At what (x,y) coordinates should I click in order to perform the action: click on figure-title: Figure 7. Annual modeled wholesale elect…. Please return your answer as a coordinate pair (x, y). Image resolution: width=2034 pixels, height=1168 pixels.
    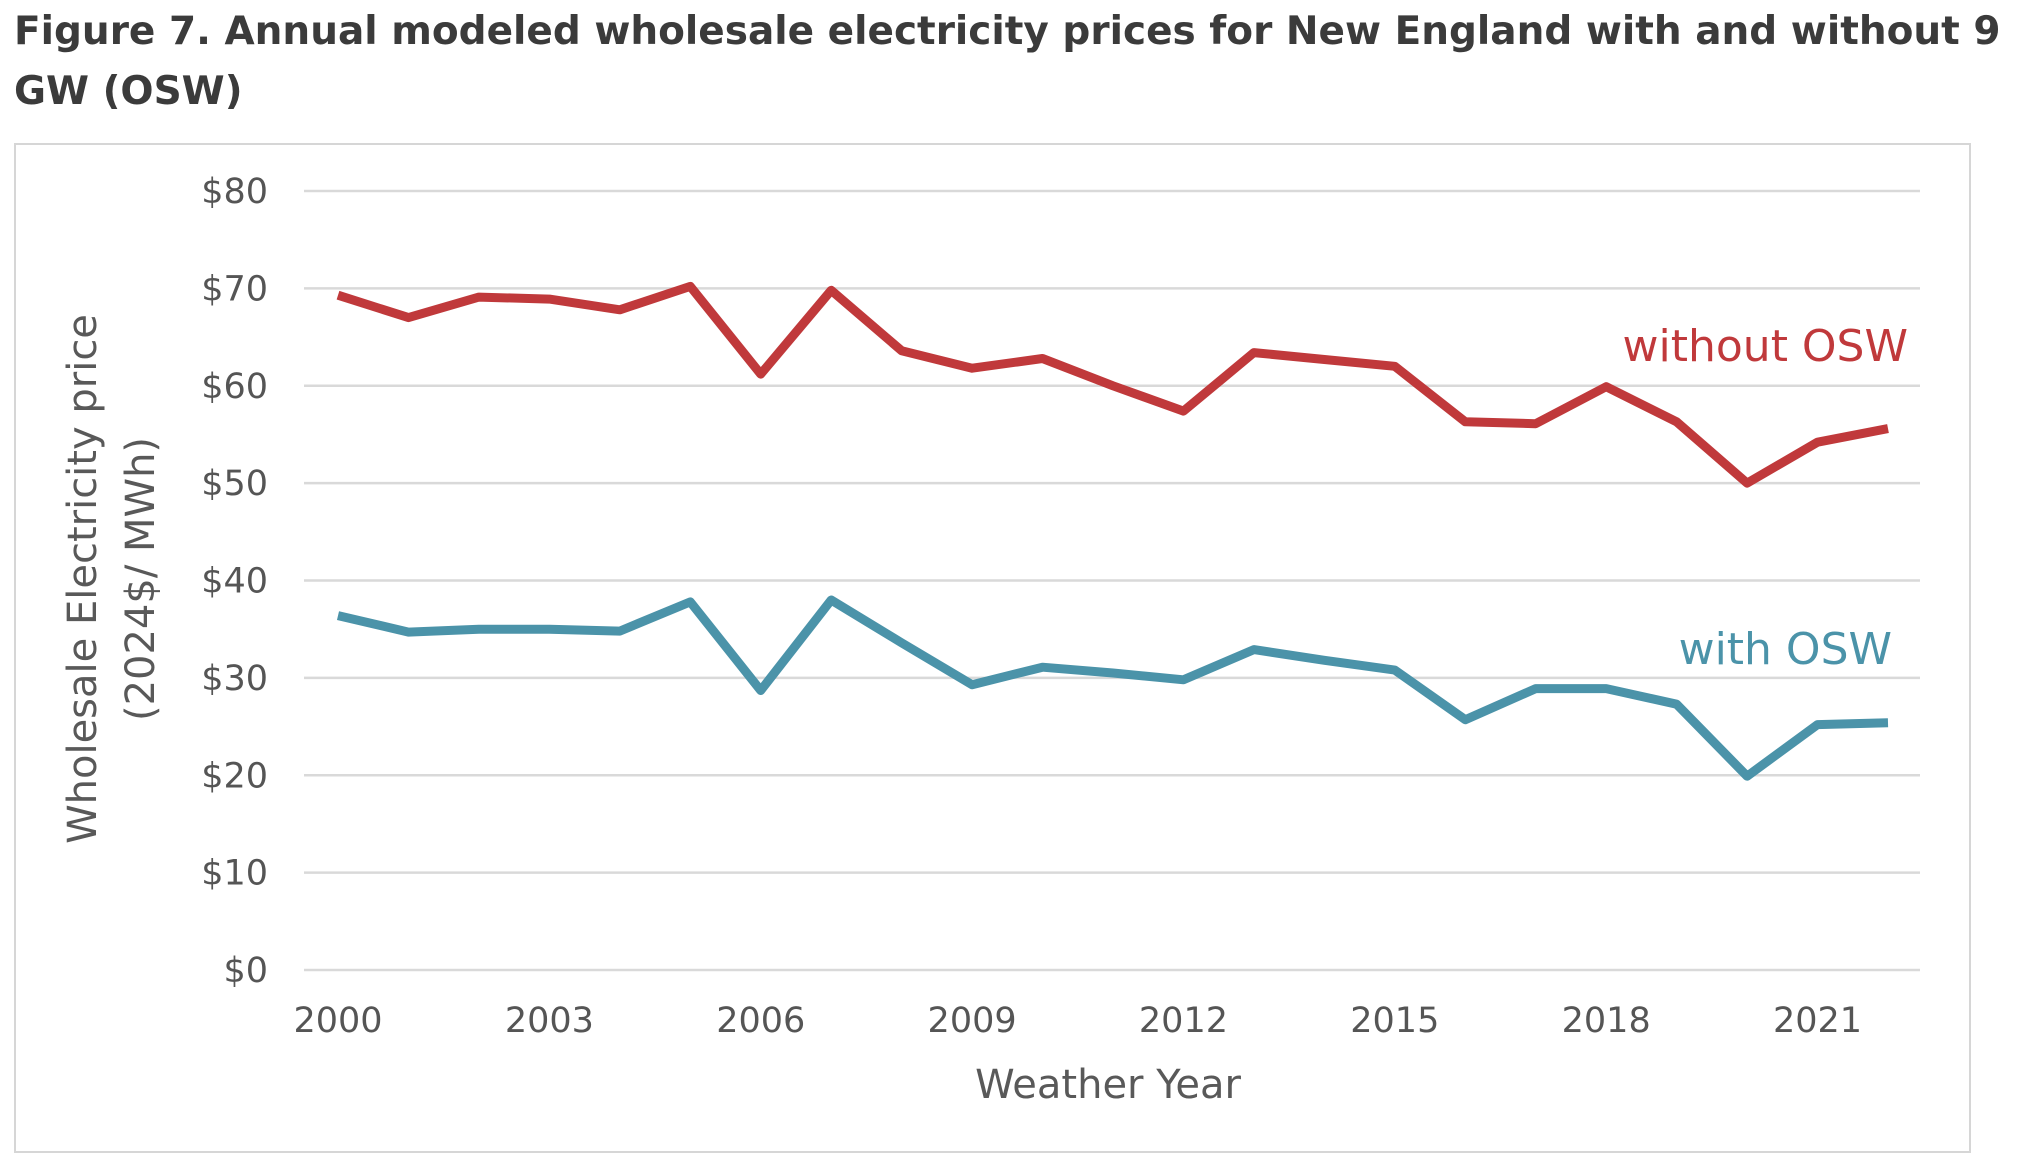
    Looking at the image, I should click on (1007, 61).